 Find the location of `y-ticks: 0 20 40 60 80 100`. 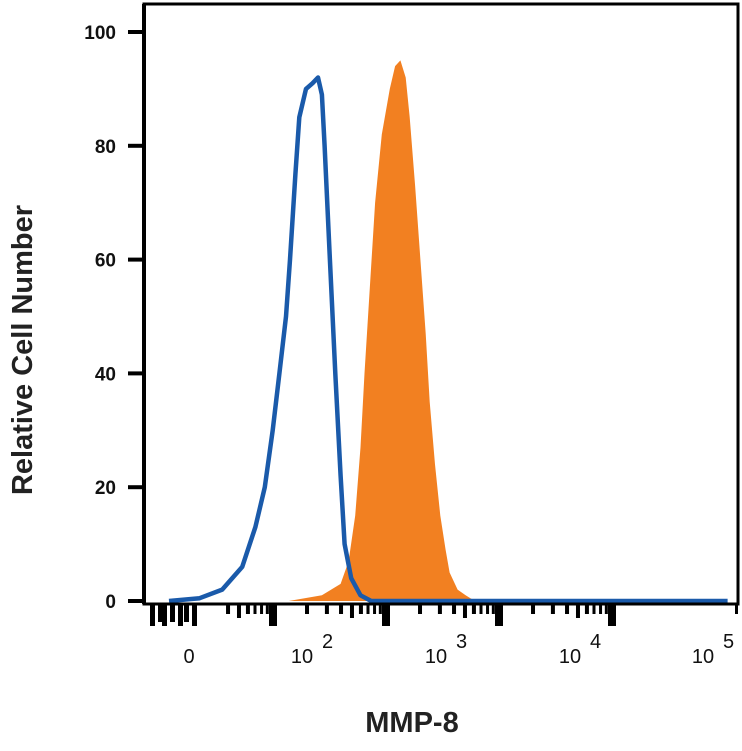

y-ticks: 0 20 40 60 80 100 is located at coordinates (114, 318).